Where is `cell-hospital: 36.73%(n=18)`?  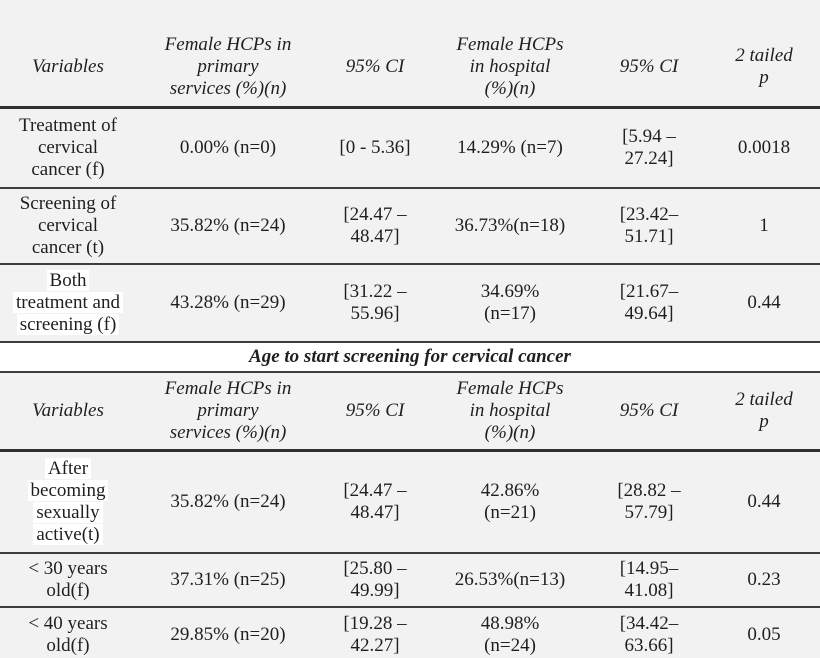
cell-hospital: 36.73%(n=18) is located at coordinates (510, 226).